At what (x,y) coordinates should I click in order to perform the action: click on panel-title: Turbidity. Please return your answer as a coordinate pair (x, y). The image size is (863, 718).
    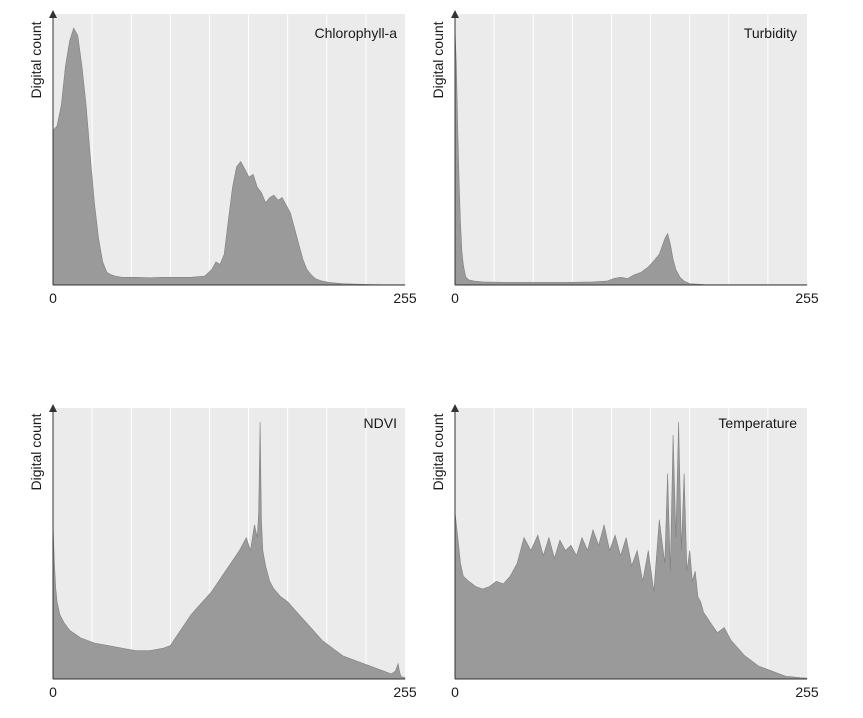
    Looking at the image, I should click on (770, 33).